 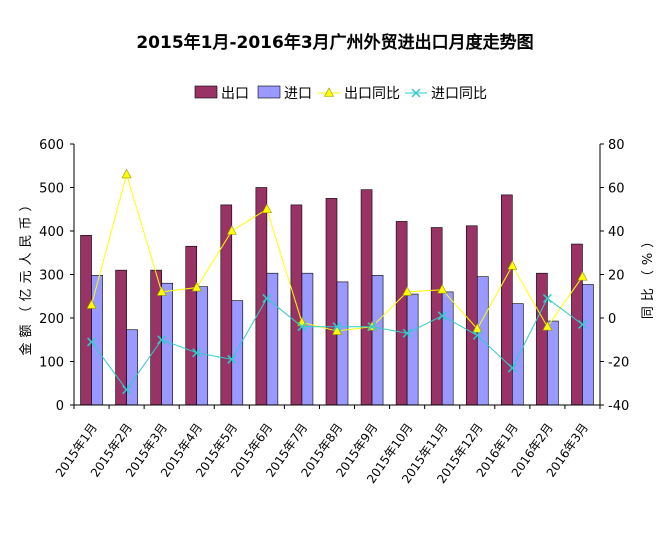 I want to click on left-tick-label: 200, so click(x=51, y=319).